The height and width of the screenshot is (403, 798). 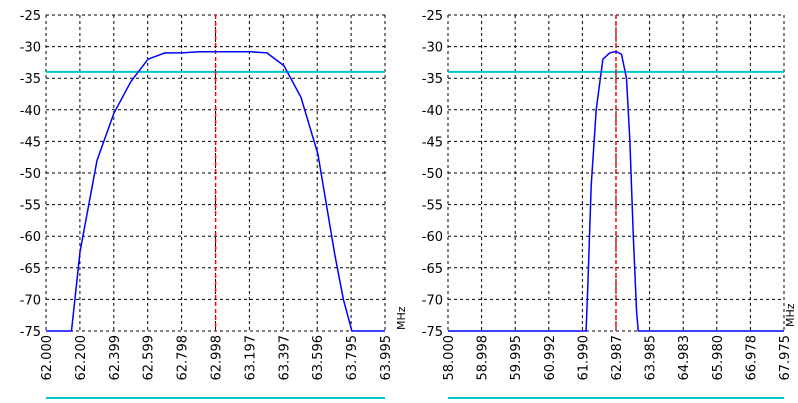 What do you see at coordinates (684, 358) in the screenshot?
I see `right-xtick-label: 64.983` at bounding box center [684, 358].